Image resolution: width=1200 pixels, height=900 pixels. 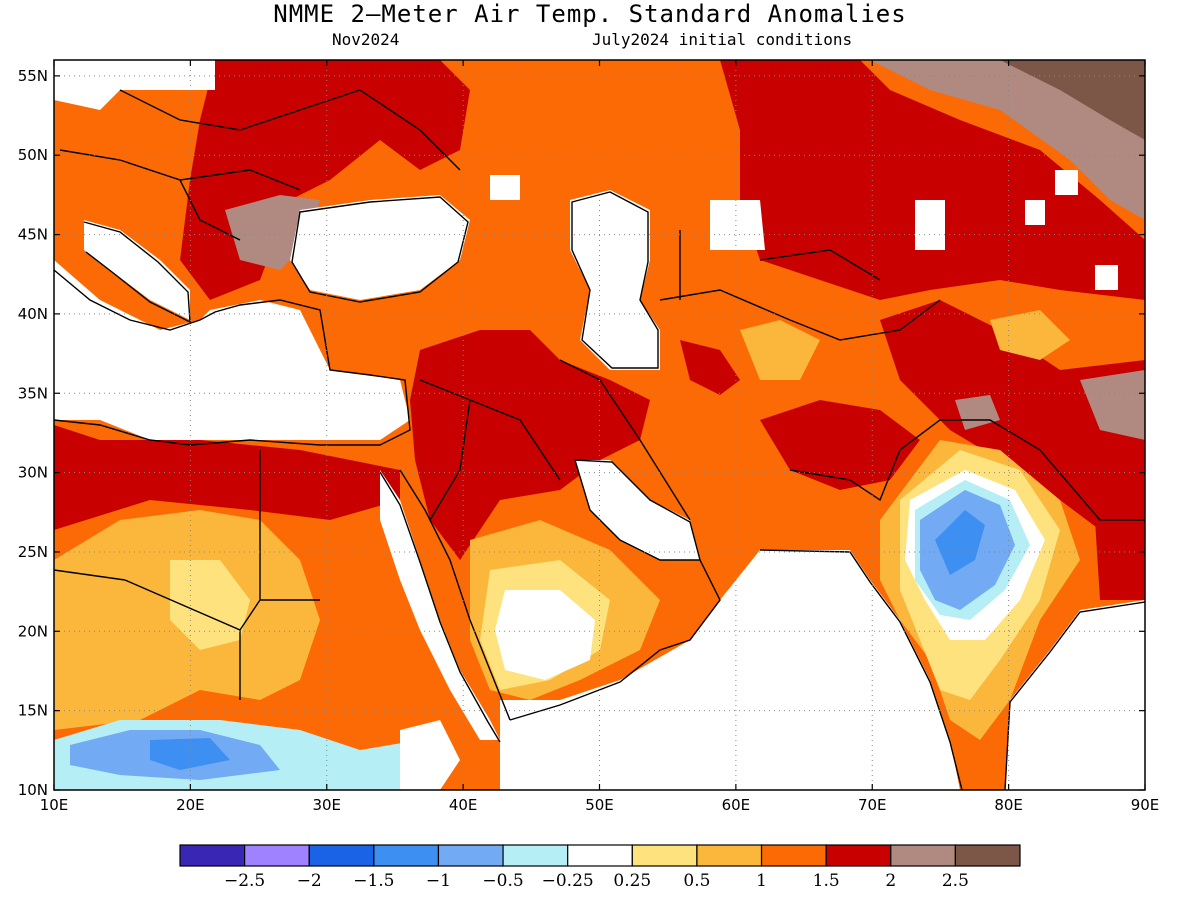 I want to click on anomaly-region-east-india, so click(x=1120, y=555).